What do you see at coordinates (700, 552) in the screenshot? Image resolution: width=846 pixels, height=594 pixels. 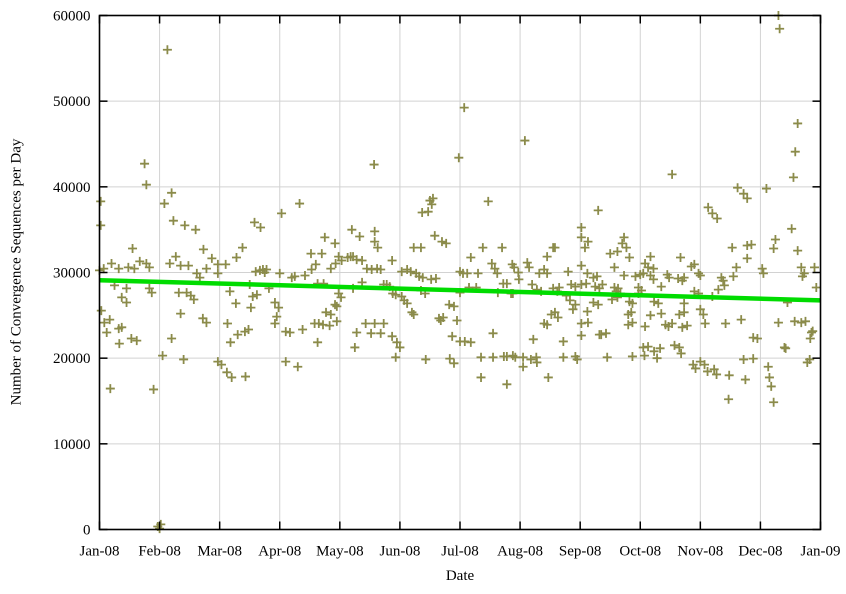 I see `x-tick-label: Nov-08` at bounding box center [700, 552].